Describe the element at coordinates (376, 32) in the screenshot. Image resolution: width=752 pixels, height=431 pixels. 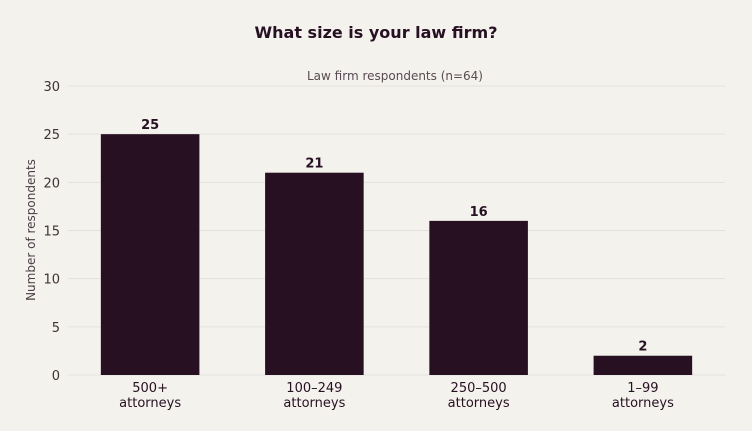
I see `chart-title: What size is your law firm?` at that location.